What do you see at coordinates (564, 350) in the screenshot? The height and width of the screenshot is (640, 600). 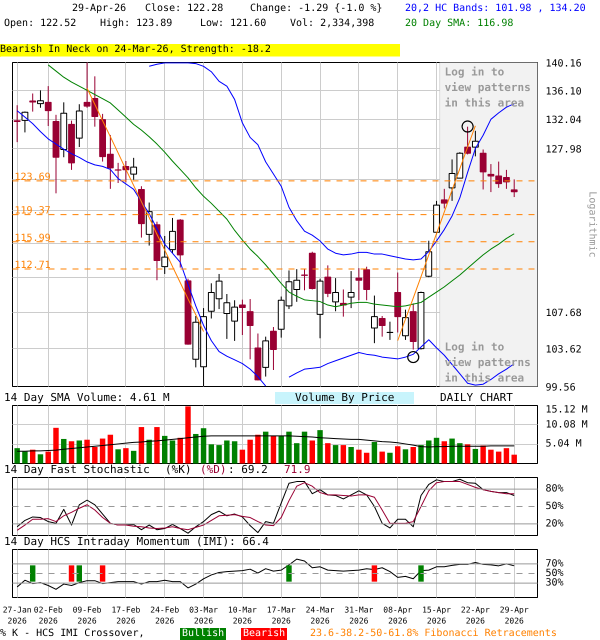 I see `y-tick-label: 103.62` at bounding box center [564, 350].